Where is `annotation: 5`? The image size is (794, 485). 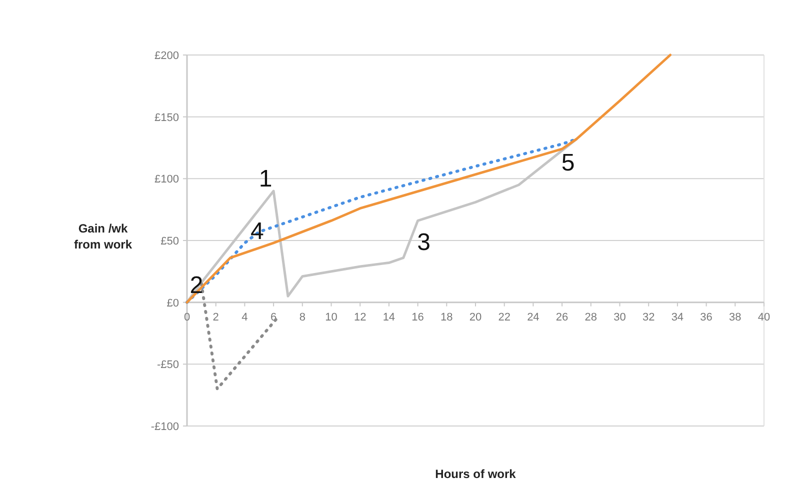 annotation: 5 is located at coordinates (568, 162).